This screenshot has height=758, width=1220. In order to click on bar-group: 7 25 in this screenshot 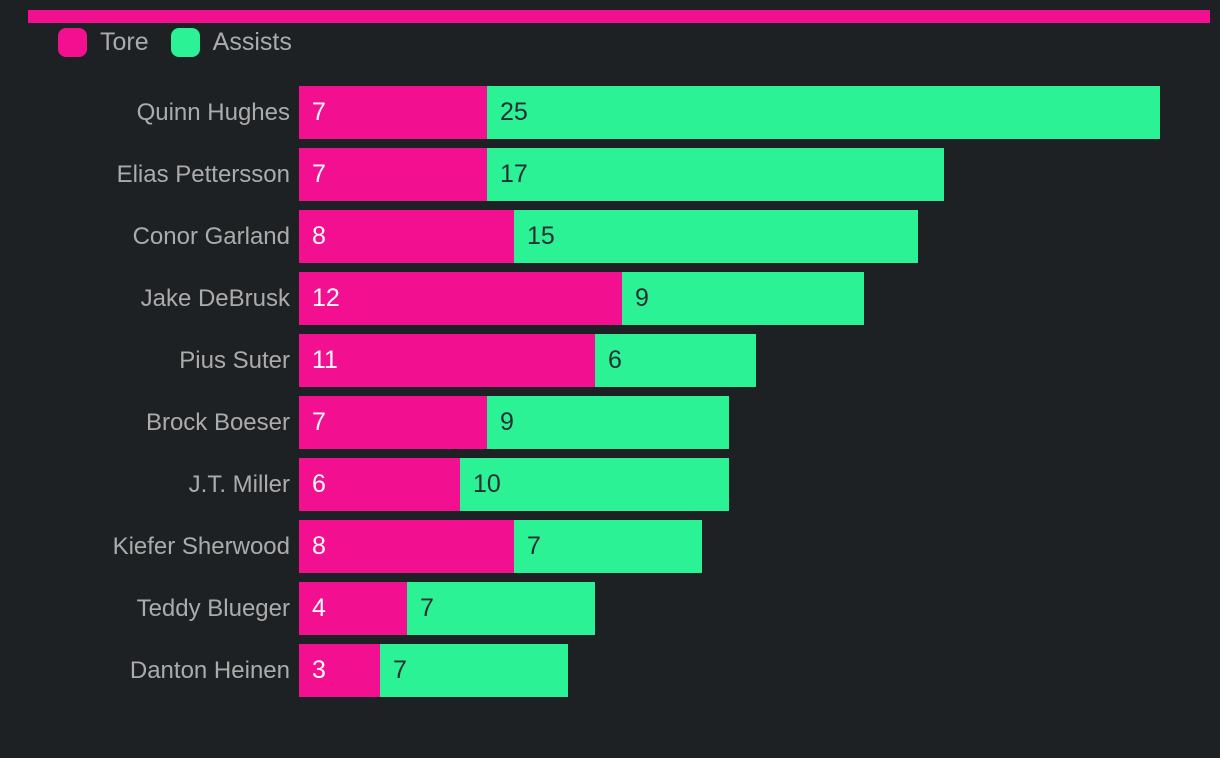, I will do `click(729, 112)`.